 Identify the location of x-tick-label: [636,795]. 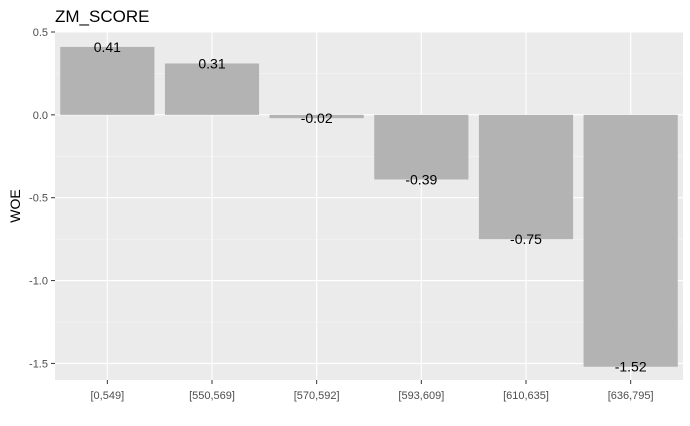
(631, 396).